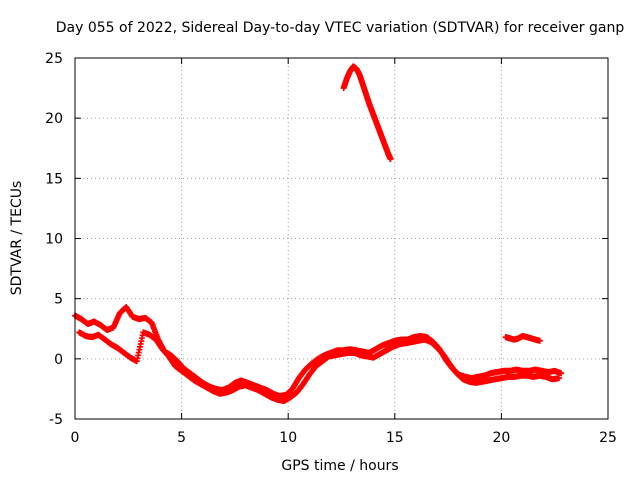  I want to click on y-tick-label: 5, so click(58, 300).